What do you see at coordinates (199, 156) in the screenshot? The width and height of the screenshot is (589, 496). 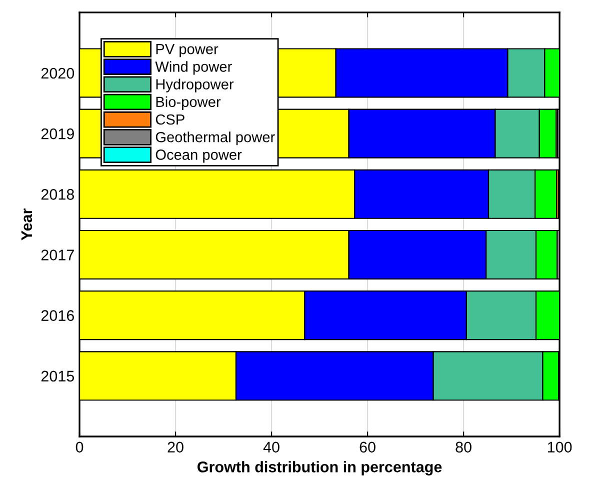 I see `legend-label: Ocean power` at bounding box center [199, 156].